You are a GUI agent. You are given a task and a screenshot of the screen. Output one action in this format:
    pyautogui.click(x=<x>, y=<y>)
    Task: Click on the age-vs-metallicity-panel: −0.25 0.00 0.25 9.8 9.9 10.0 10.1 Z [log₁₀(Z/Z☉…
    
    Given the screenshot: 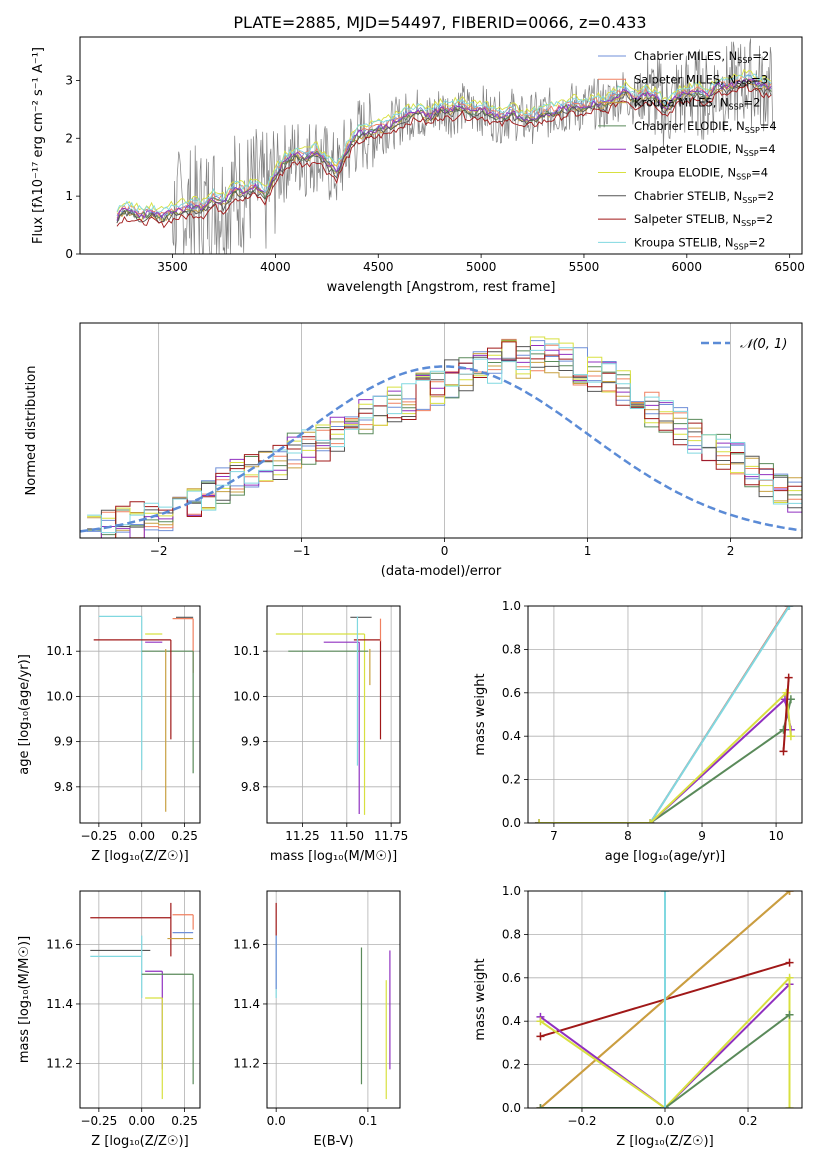 What is the action you would take?
    pyautogui.click(x=109, y=734)
    